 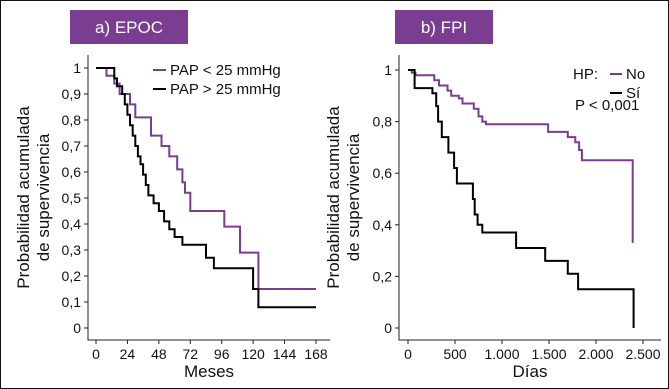 What do you see at coordinates (128, 354) in the screenshot?
I see `x-tick-label: 24` at bounding box center [128, 354].